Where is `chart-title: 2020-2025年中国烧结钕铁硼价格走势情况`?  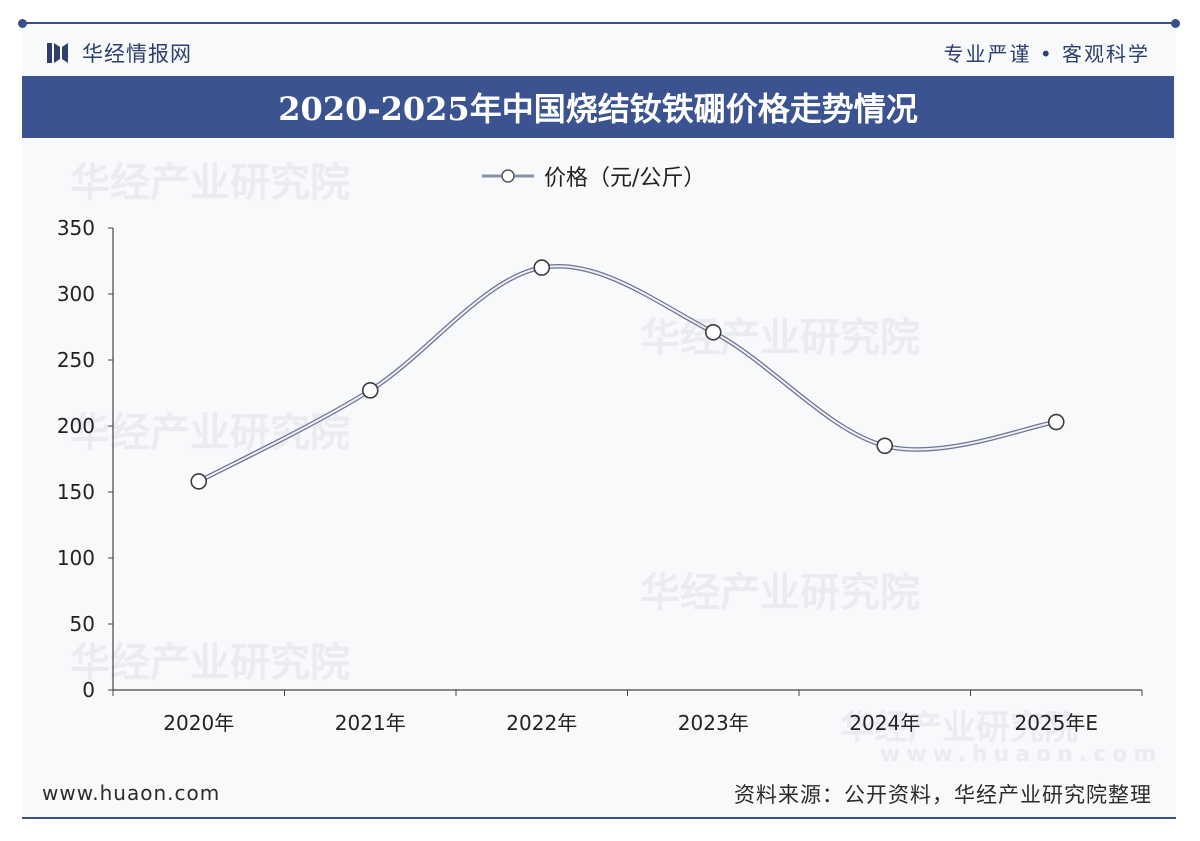
chart-title: 2020-2025年中国烧结钕铁硼价格走势情况 is located at coordinates (598, 109).